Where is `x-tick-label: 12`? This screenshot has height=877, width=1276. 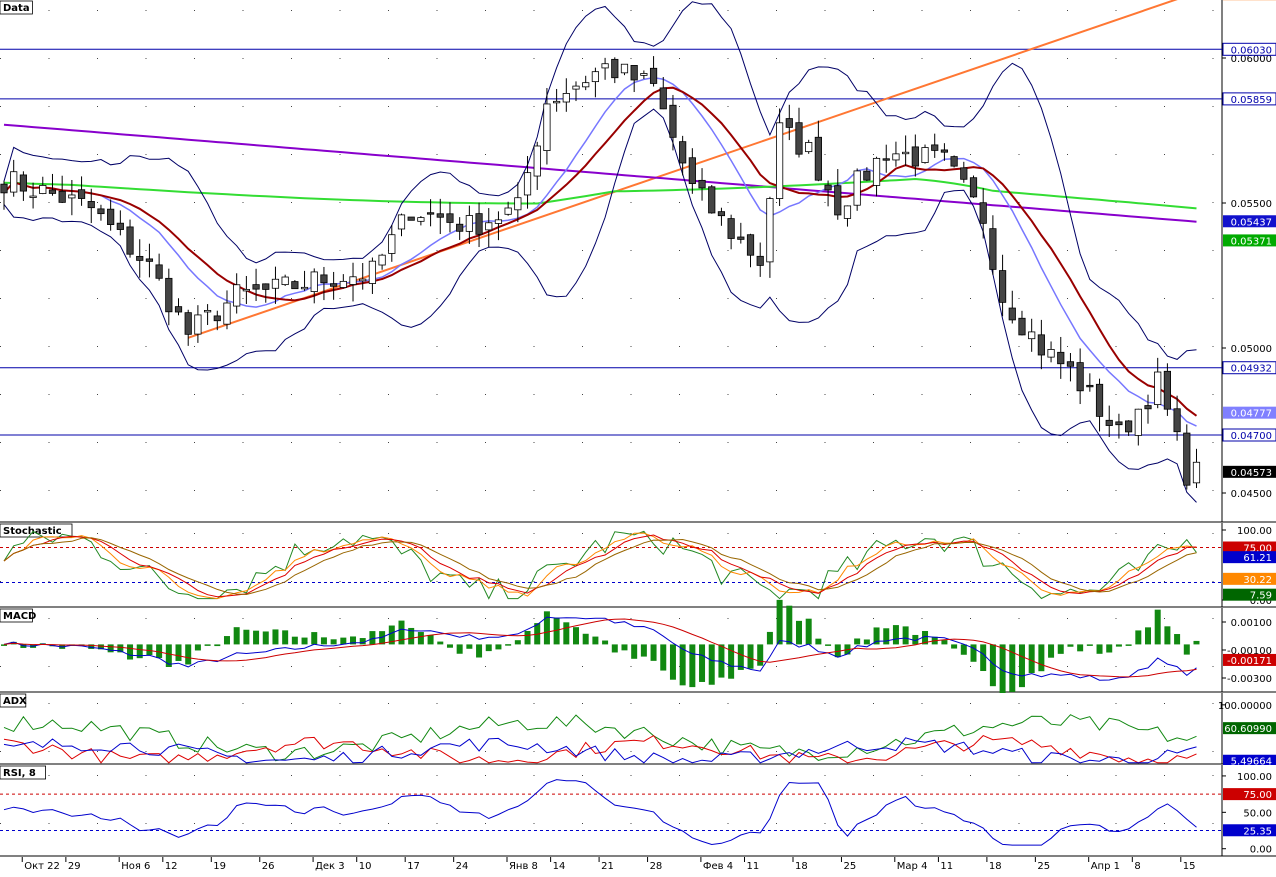
x-tick-label: 12 is located at coordinates (171, 866).